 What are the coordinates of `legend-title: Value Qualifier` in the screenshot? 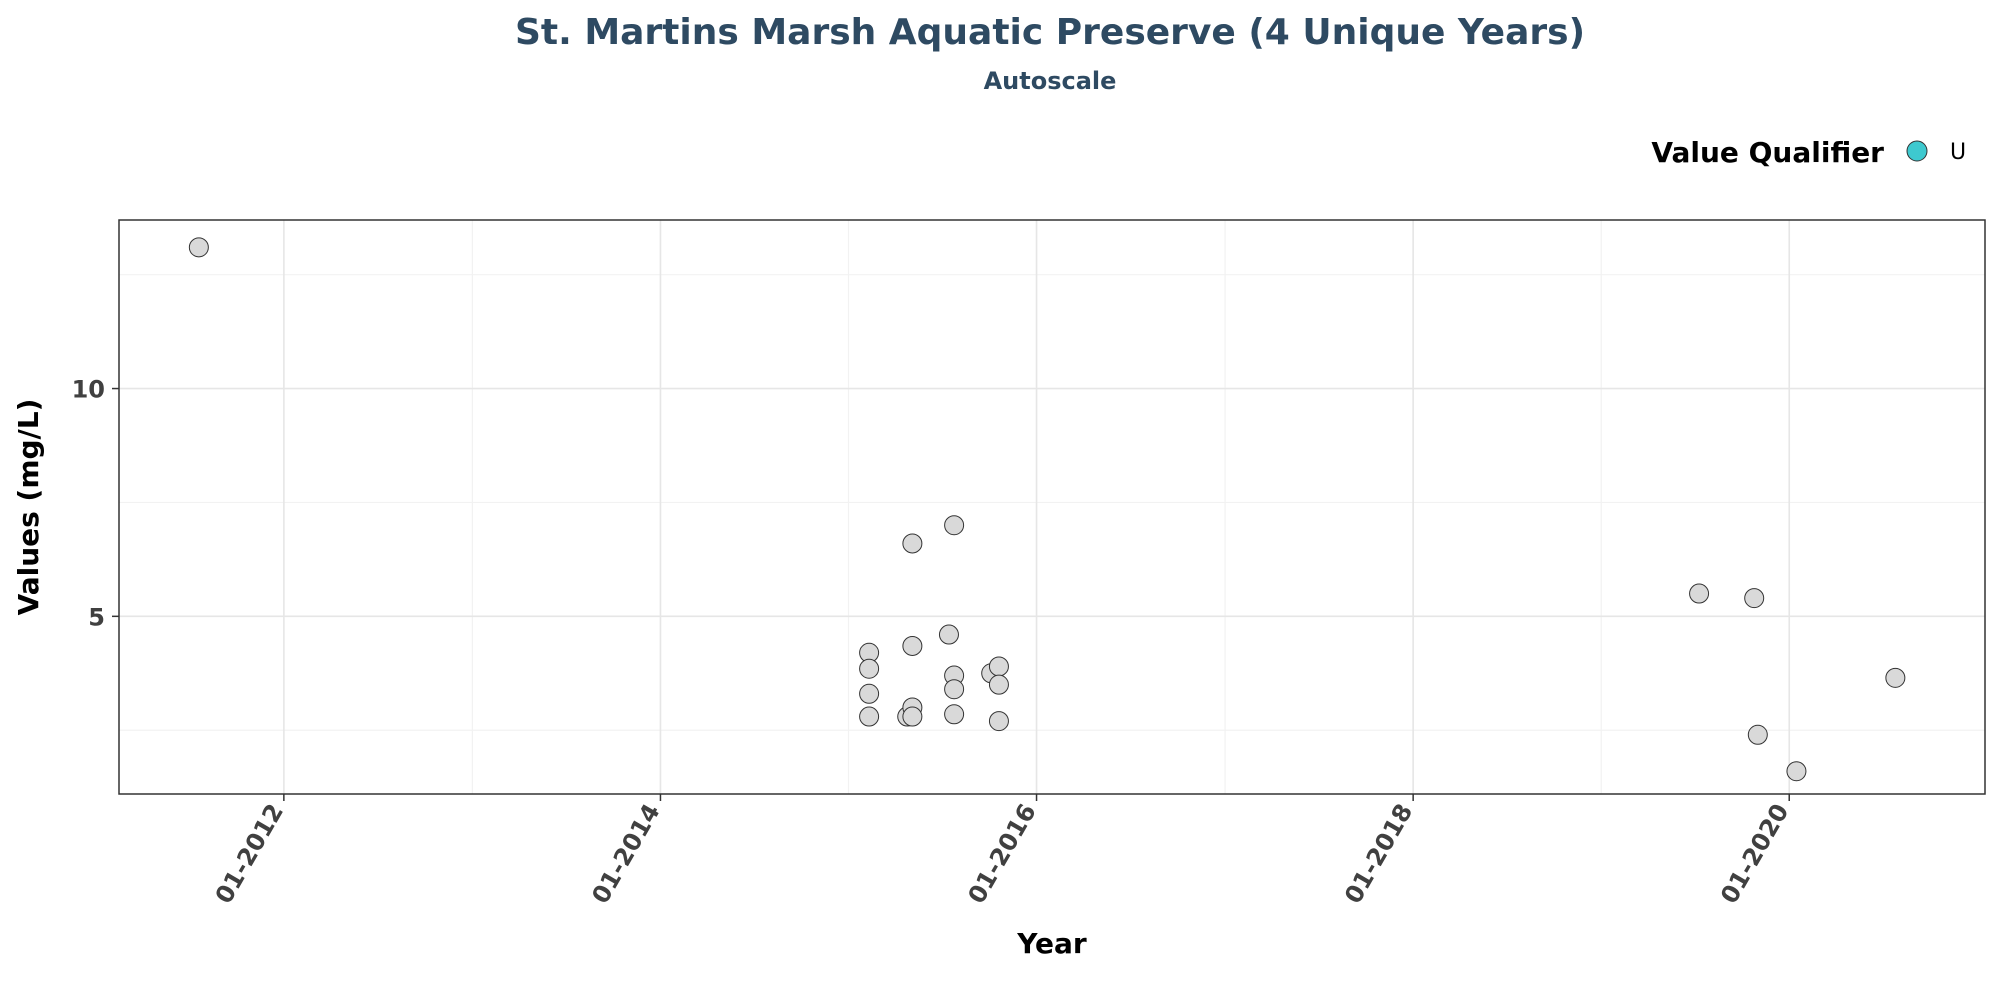 It's located at (1767, 152).